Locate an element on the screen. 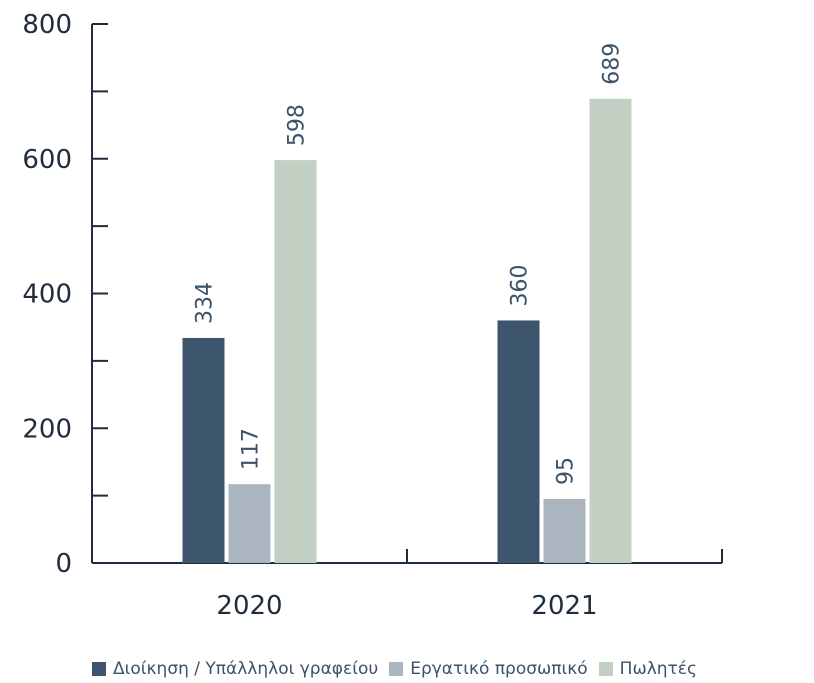 The image size is (814, 683). legend-item: Εργατικό προσωπικό is located at coordinates (488, 669).